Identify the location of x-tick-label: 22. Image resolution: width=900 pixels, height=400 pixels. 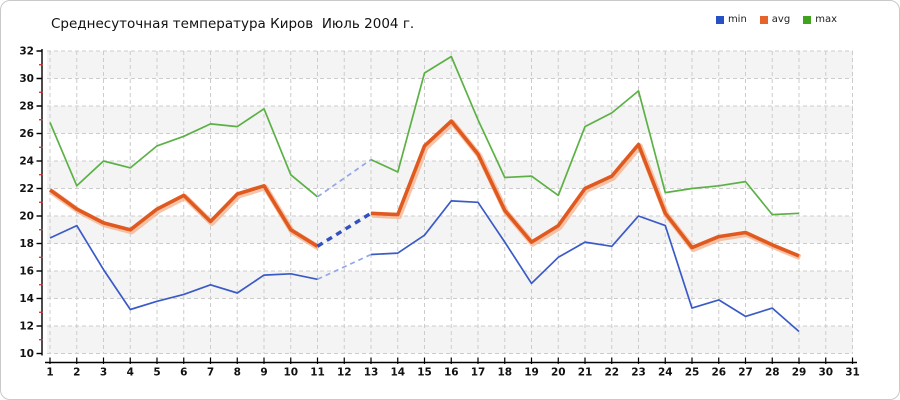
(611, 373).